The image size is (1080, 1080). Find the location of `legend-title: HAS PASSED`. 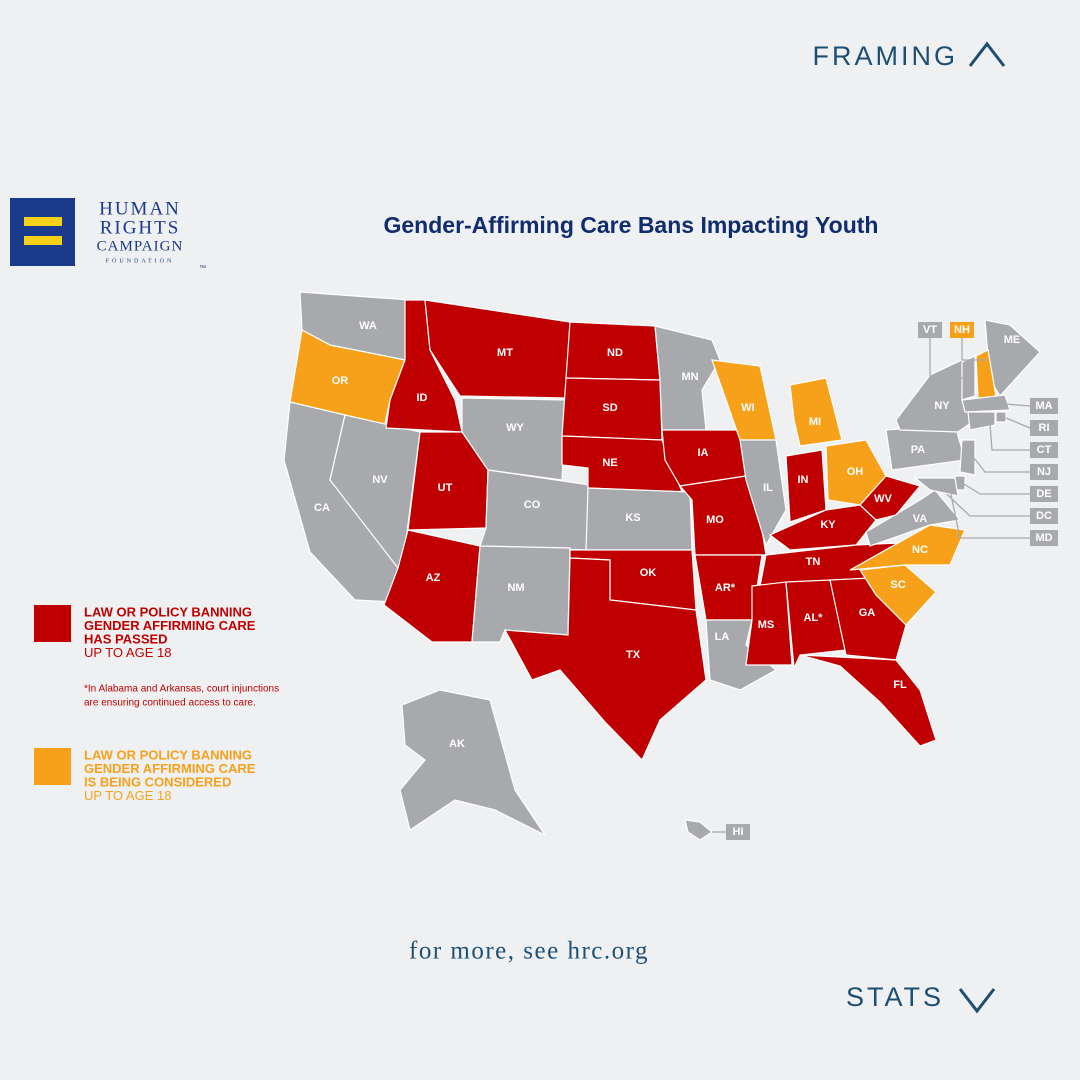

legend-title: HAS PASSED is located at coordinates (126, 638).